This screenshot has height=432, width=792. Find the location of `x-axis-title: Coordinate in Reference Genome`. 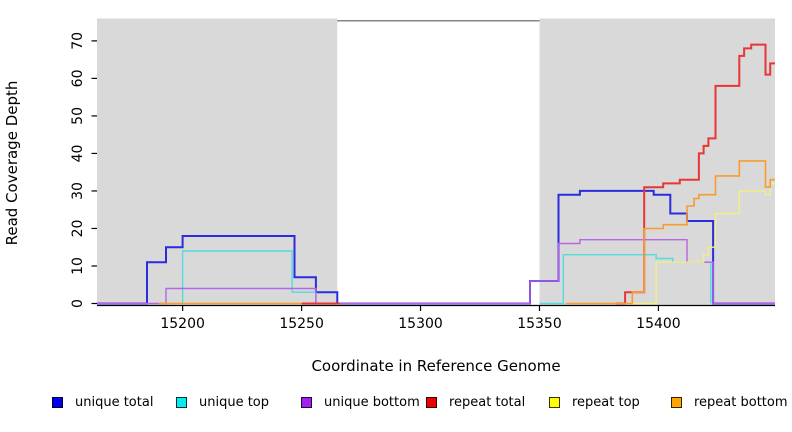

x-axis-title: Coordinate in Reference Genome is located at coordinates (435, 366).